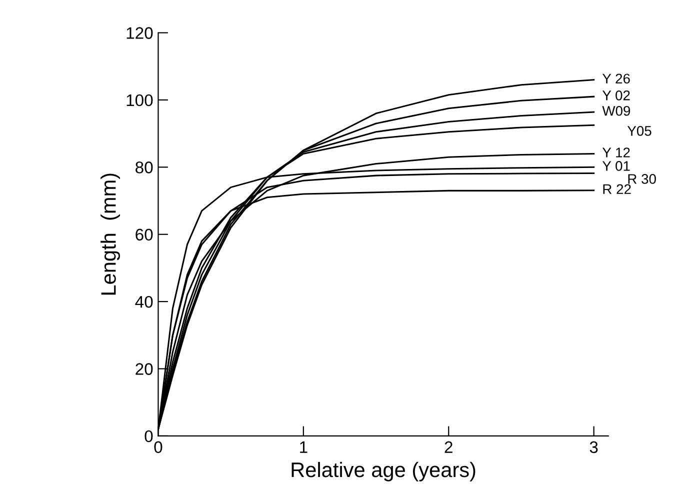 This screenshot has width=682, height=504. Describe the element at coordinates (616, 111) in the screenshot. I see `series-label: W09` at that location.